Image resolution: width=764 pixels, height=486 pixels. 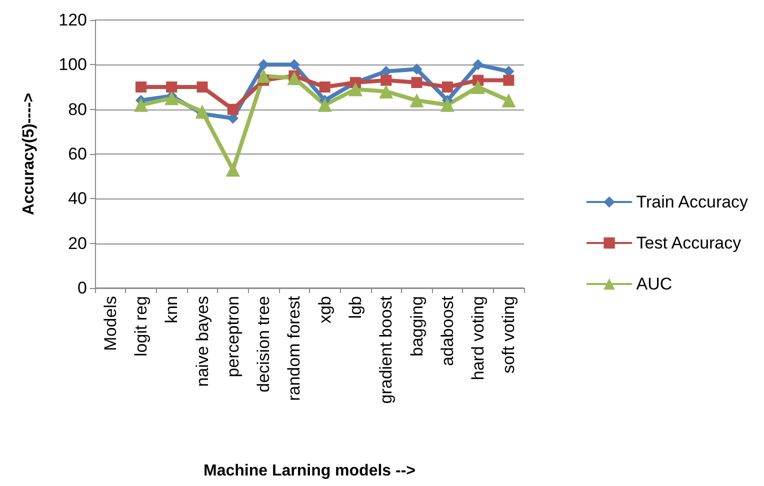 What do you see at coordinates (202, 341) in the screenshot?
I see `x-tick-label: naive bayes` at bounding box center [202, 341].